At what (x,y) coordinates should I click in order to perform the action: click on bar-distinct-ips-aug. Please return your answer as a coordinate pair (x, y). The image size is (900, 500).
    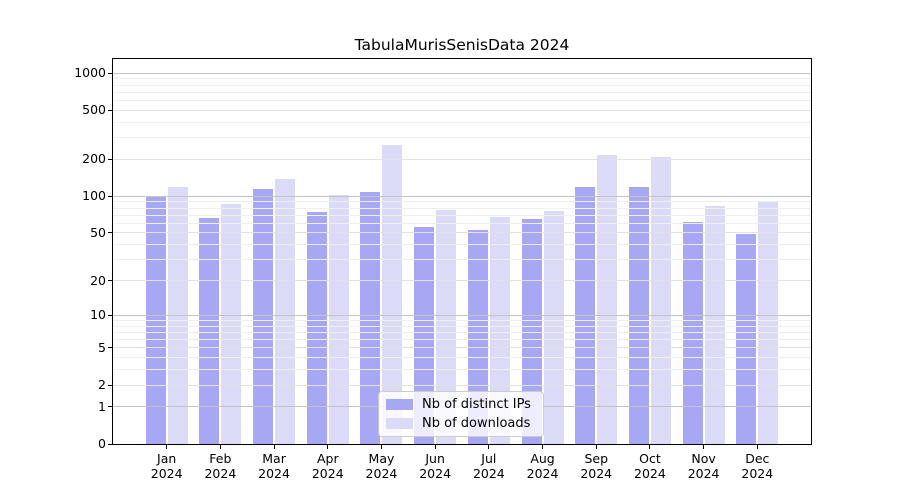
    Looking at the image, I should click on (531, 331).